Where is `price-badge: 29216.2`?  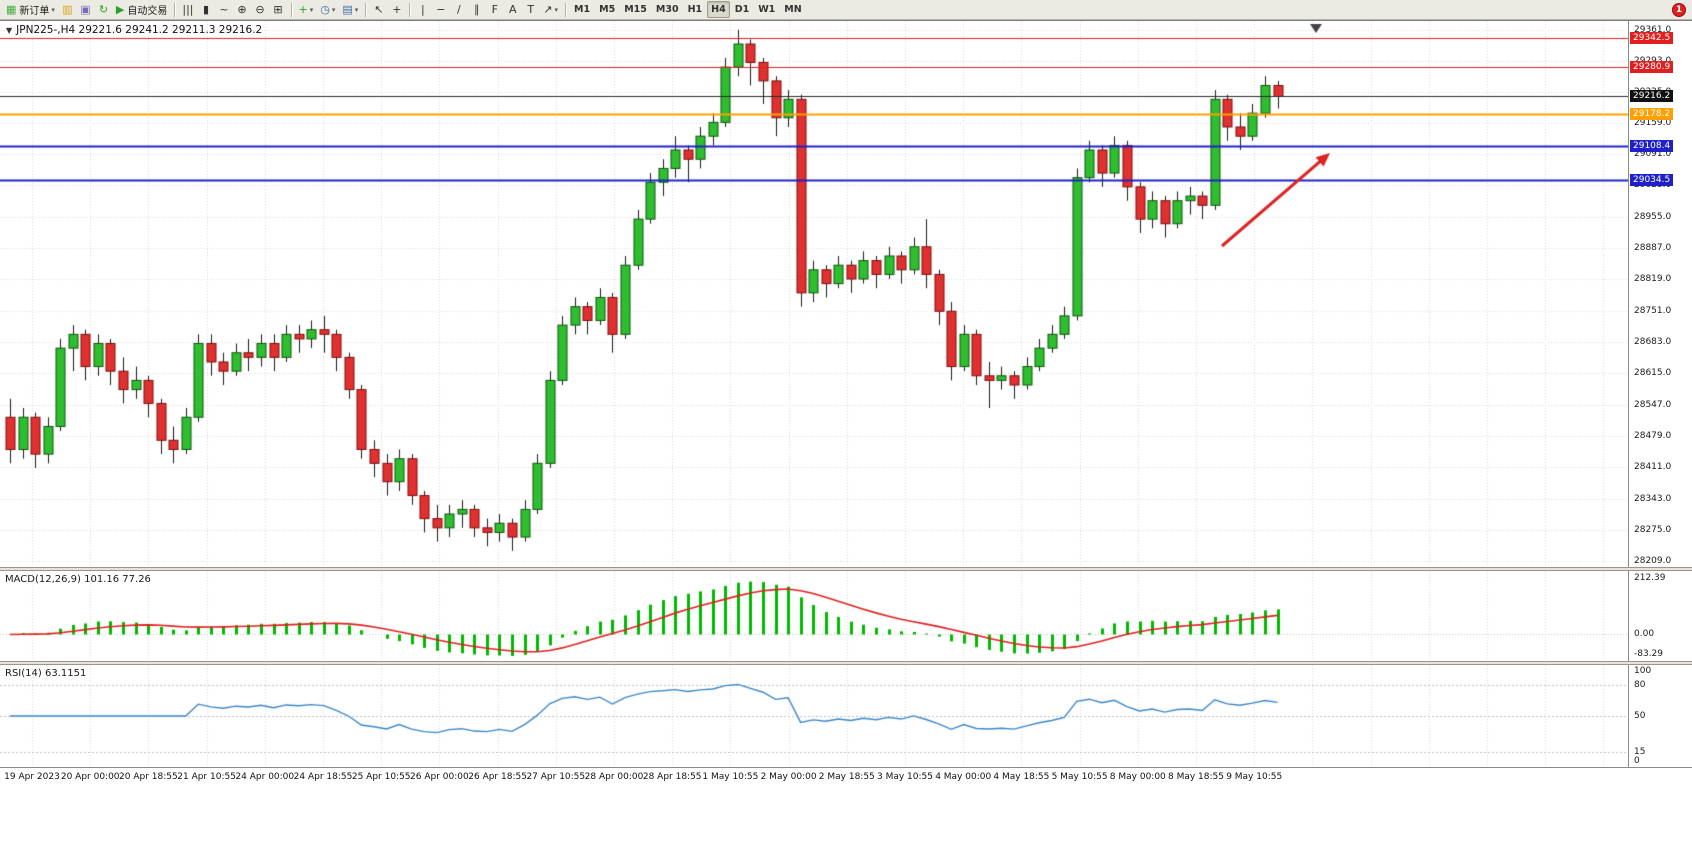 price-badge: 29216.2 is located at coordinates (1652, 96).